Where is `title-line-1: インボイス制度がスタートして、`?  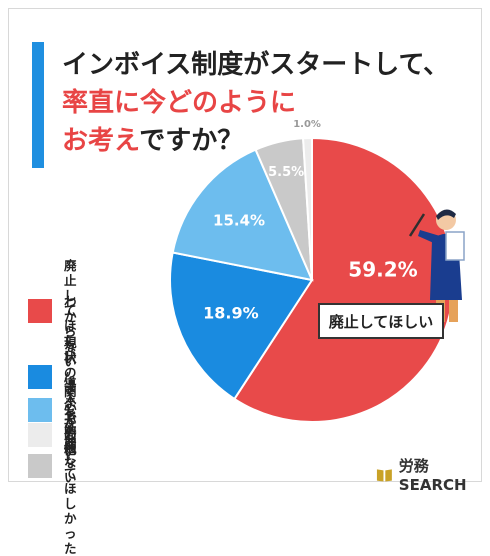 title-line-1: インボイス制度がスタートして、 is located at coordinates (256, 65).